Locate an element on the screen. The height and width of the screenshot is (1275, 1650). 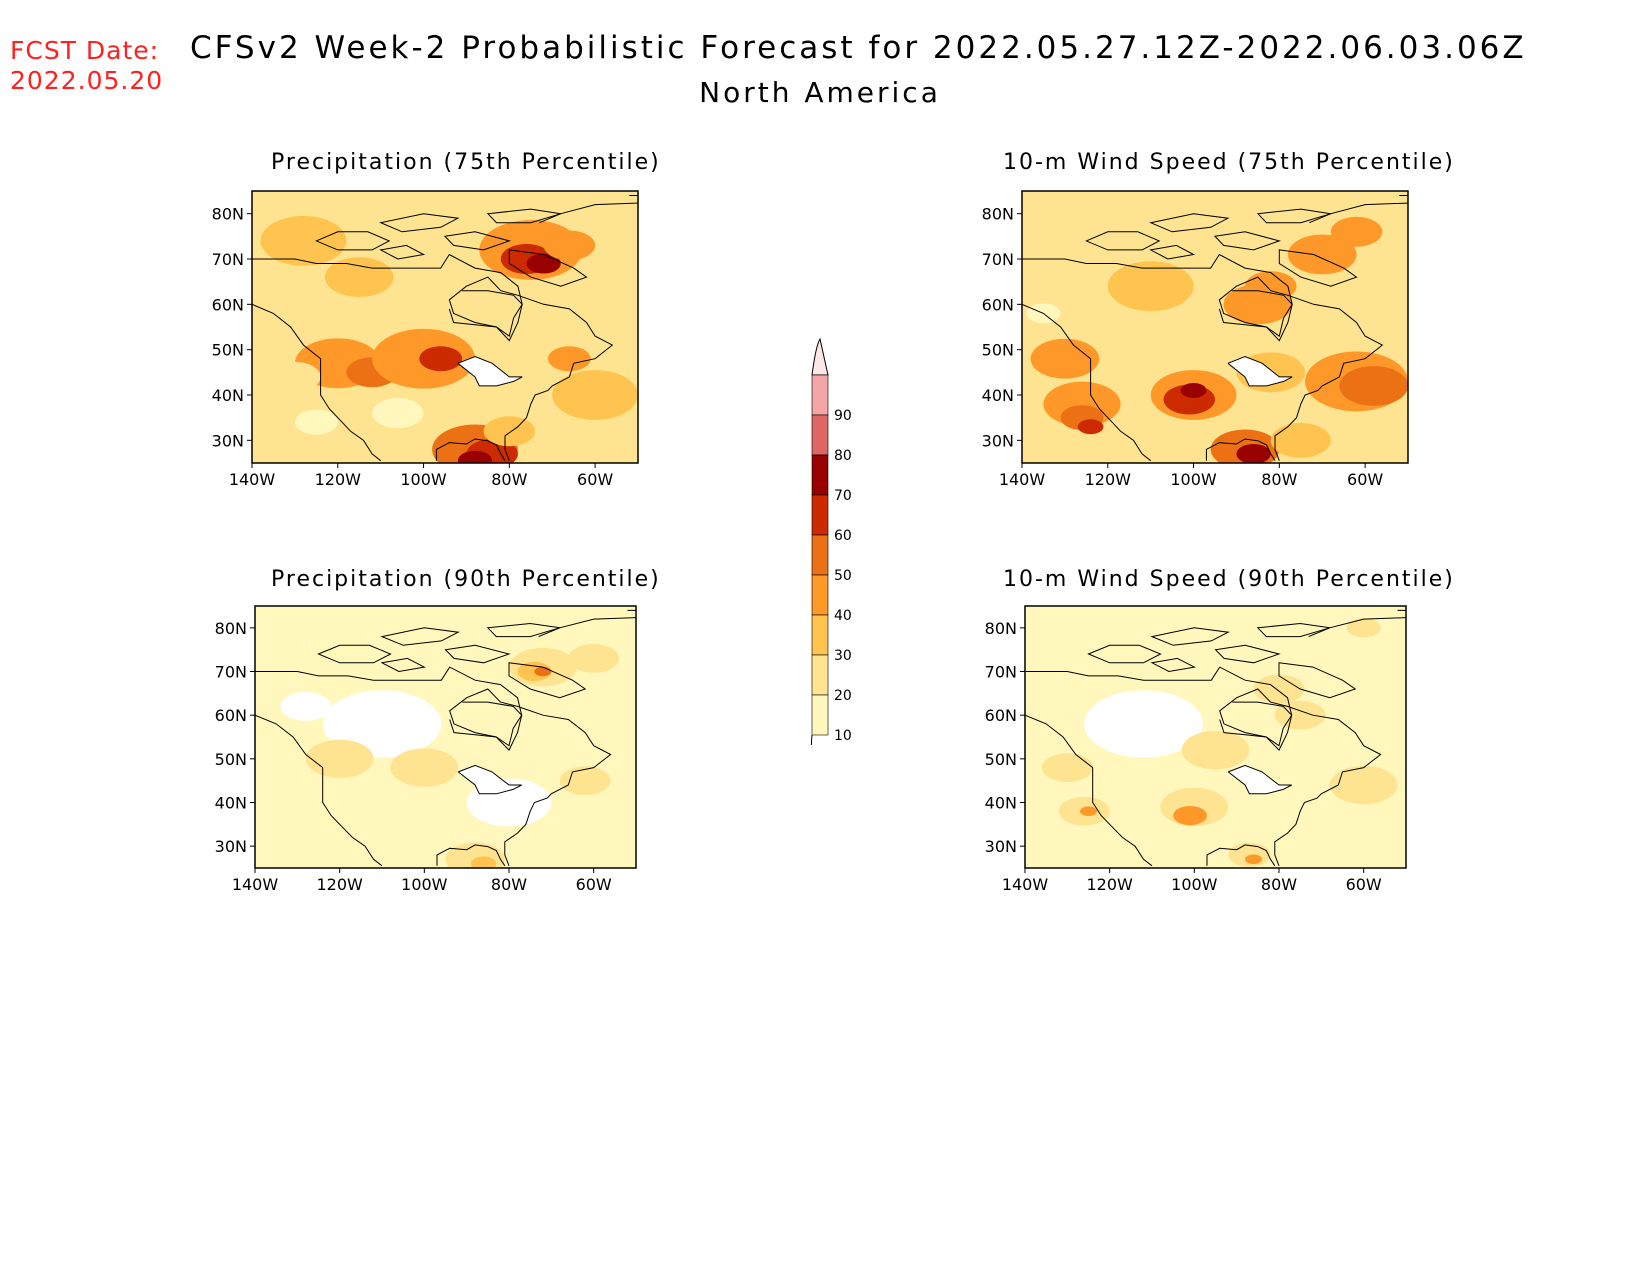
colorbar-level-label: 80 is located at coordinates (843, 456).